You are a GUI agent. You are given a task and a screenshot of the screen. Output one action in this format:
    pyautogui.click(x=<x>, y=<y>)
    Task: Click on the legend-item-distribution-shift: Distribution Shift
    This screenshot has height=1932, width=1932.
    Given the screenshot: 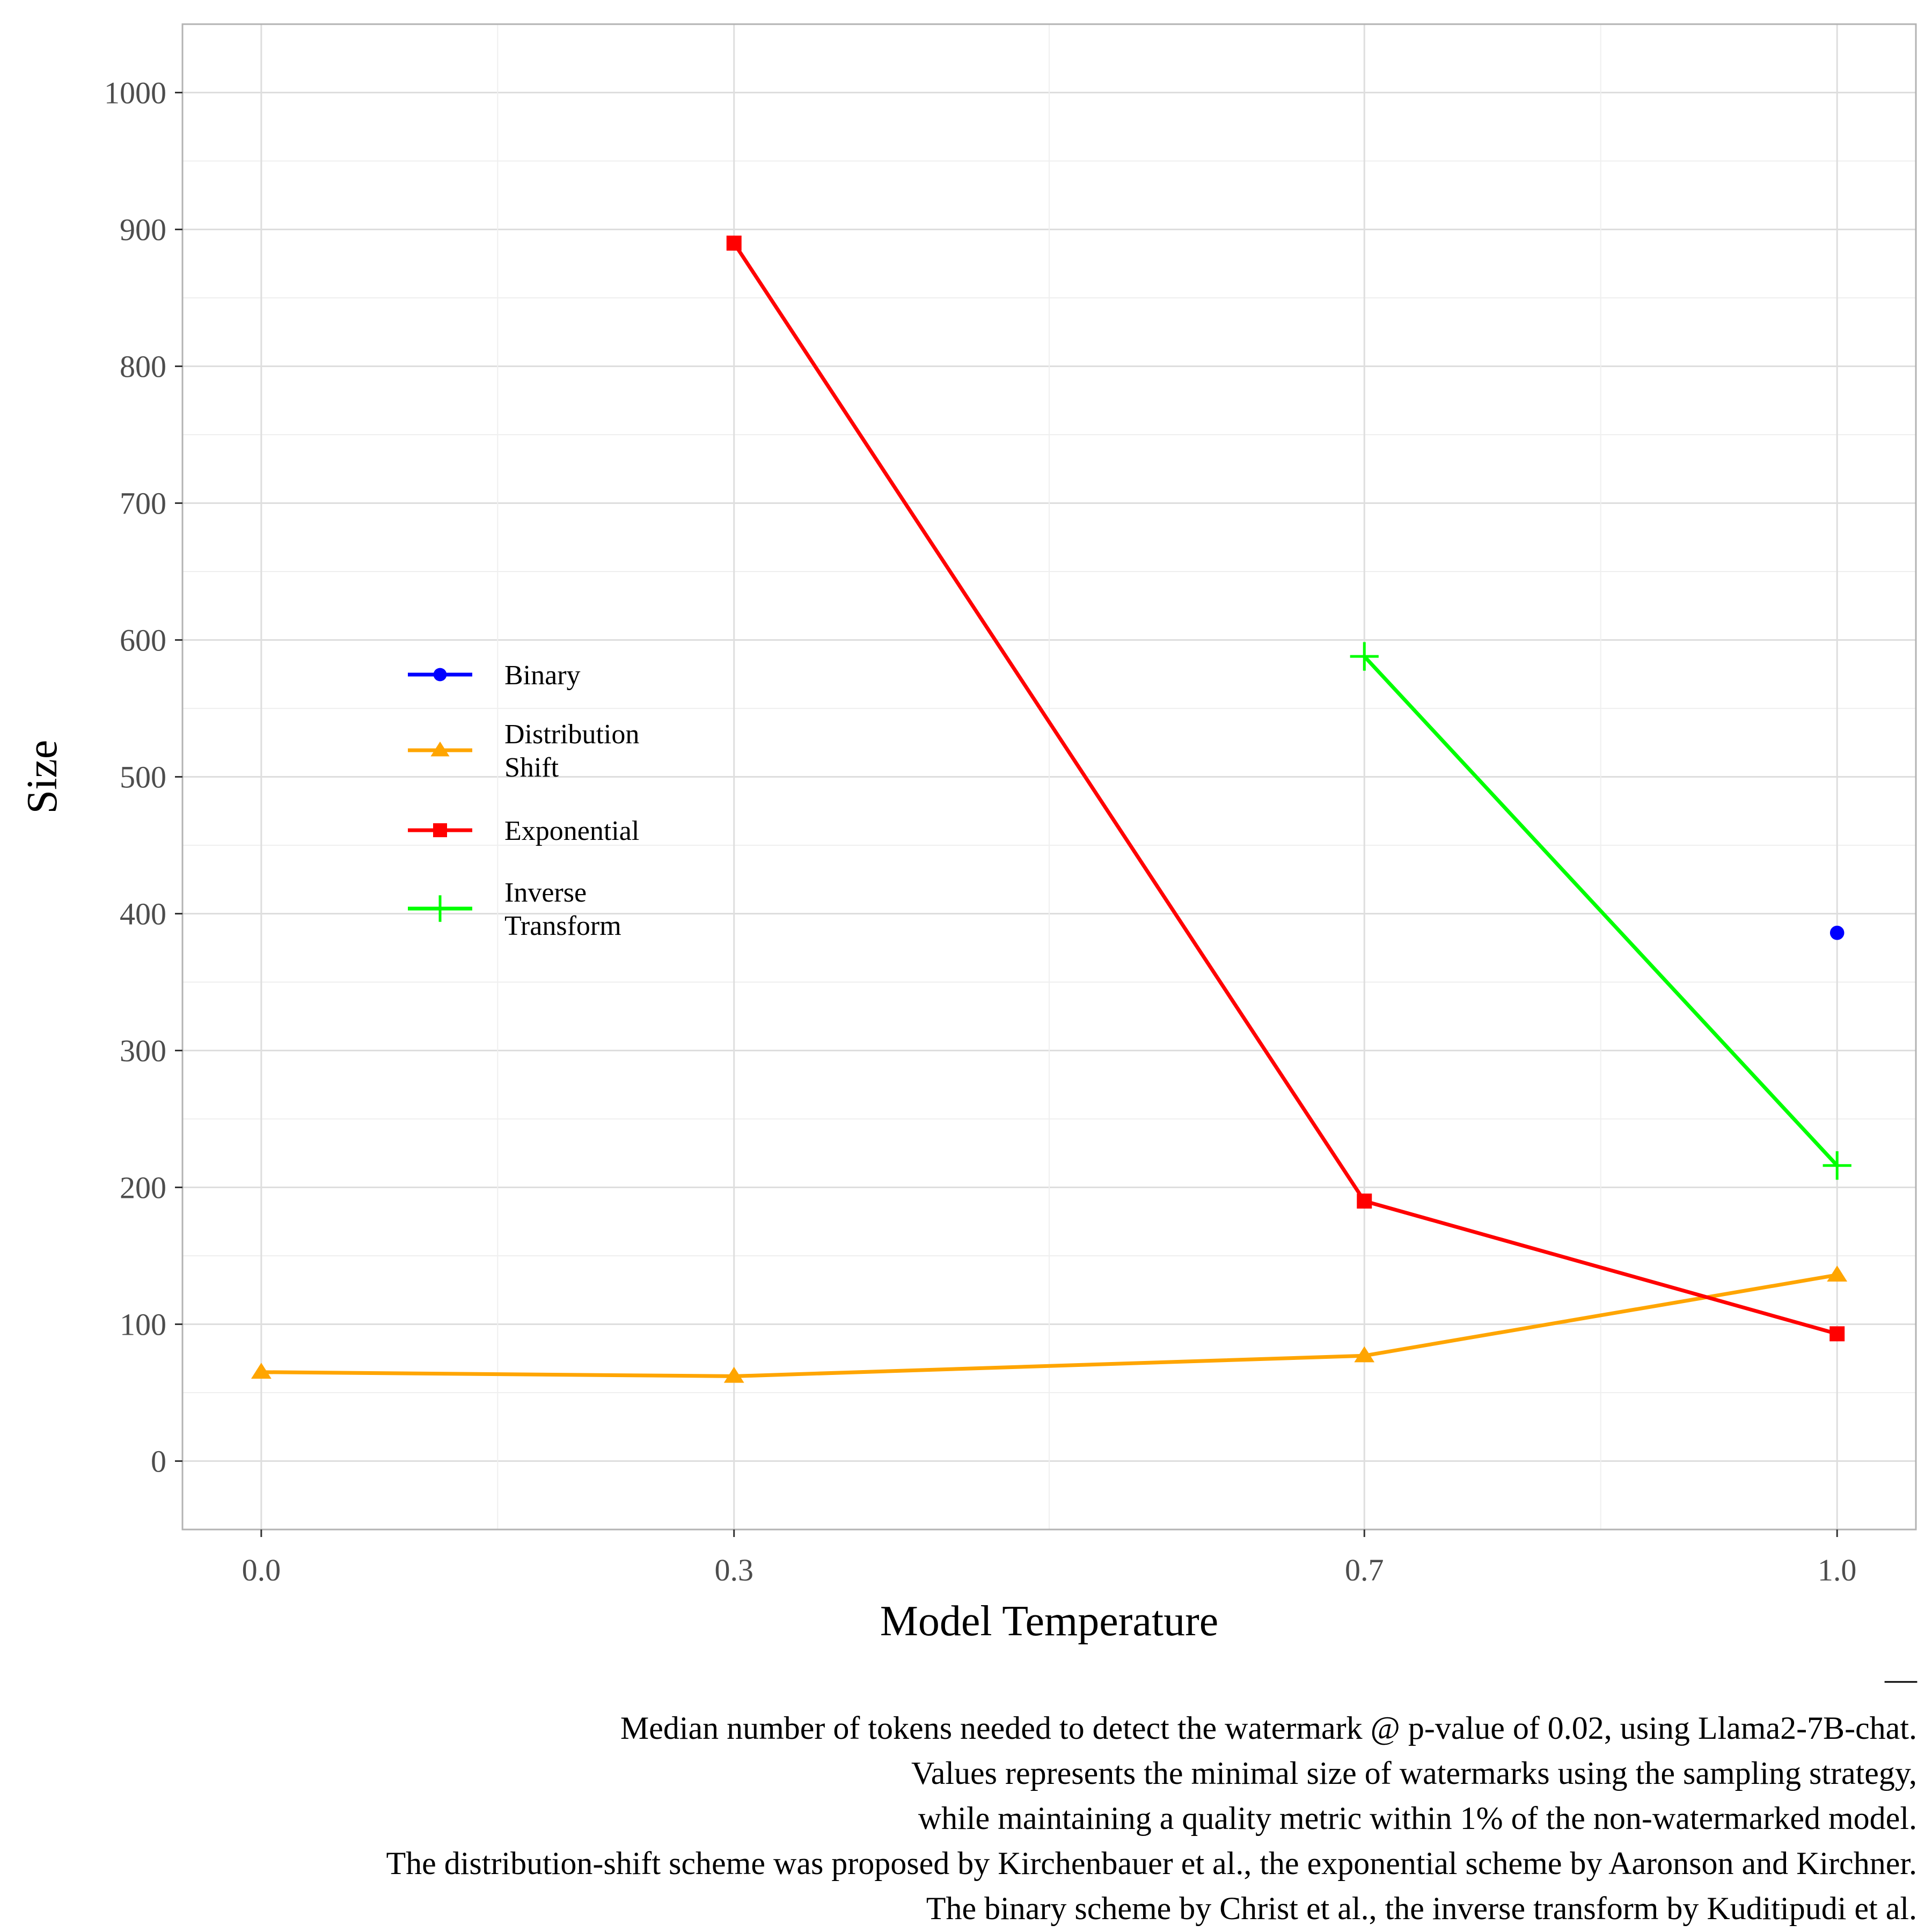 What is the action you would take?
    pyautogui.click(x=523, y=751)
    